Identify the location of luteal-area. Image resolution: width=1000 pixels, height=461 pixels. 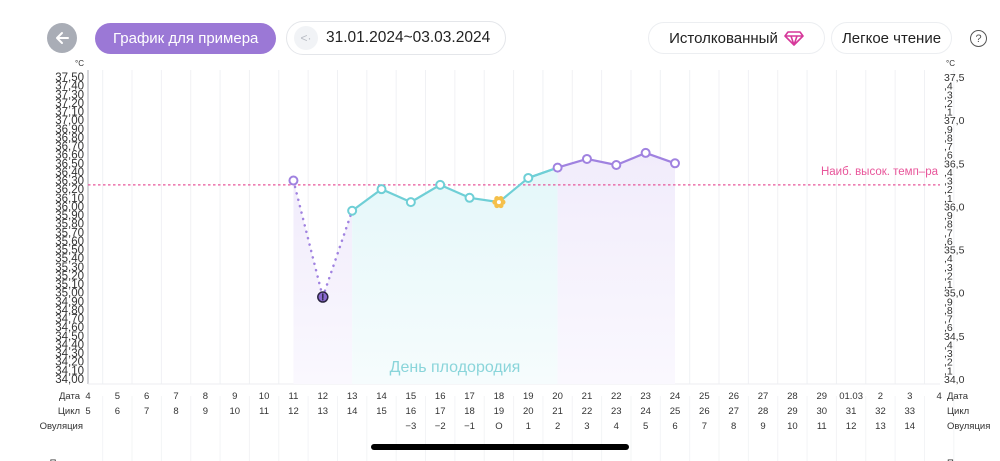
(616, 268).